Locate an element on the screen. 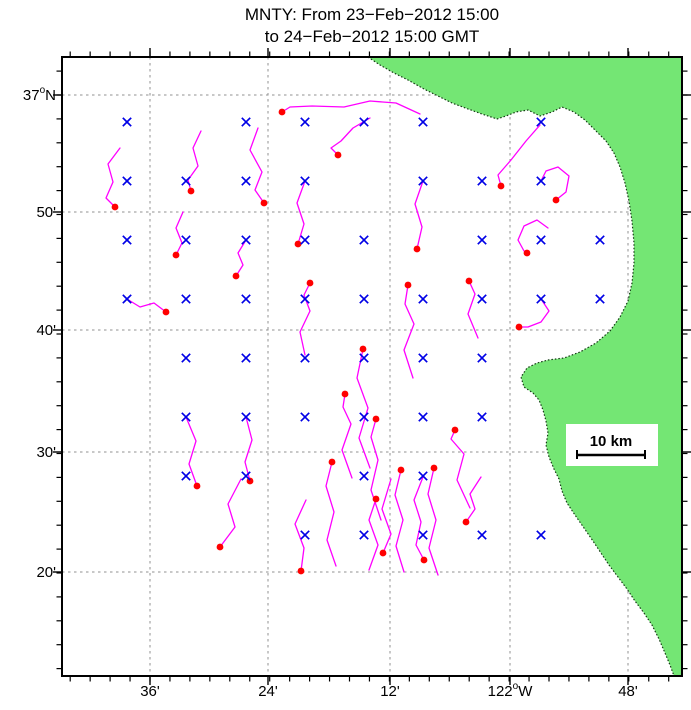 This screenshot has width=691, height=710. x-axis-tick-label: 24' is located at coordinates (268, 691).